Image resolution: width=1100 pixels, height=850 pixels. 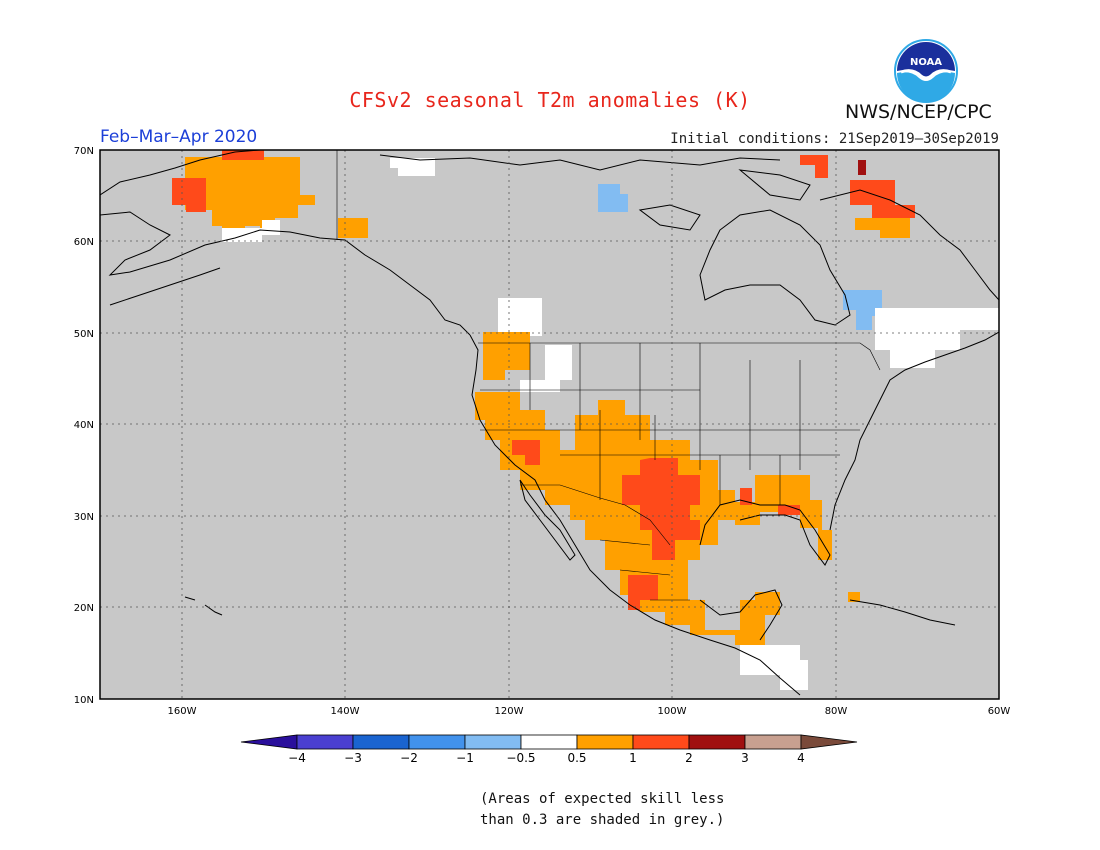 What do you see at coordinates (84, 608) in the screenshot?
I see `lat-label: 20N` at bounding box center [84, 608].